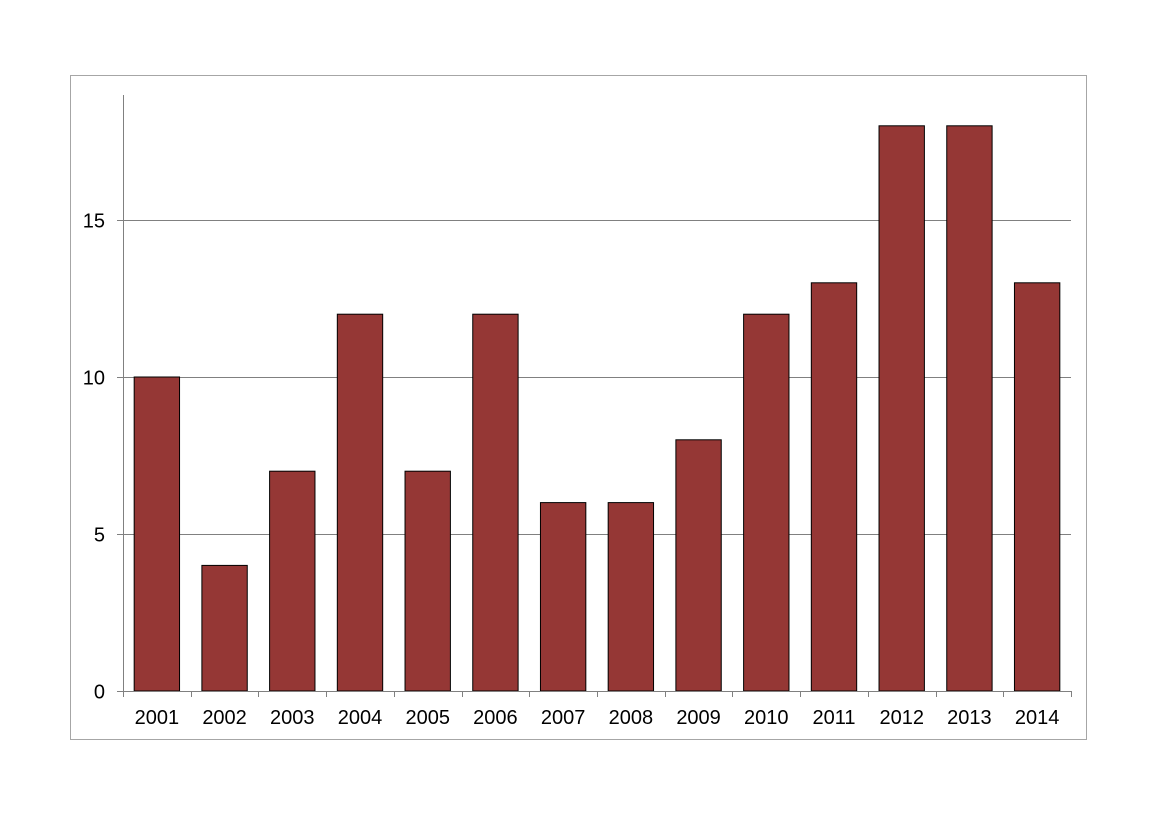 This screenshot has width=1169, height=831. I want to click on bar-2003, so click(292, 581).